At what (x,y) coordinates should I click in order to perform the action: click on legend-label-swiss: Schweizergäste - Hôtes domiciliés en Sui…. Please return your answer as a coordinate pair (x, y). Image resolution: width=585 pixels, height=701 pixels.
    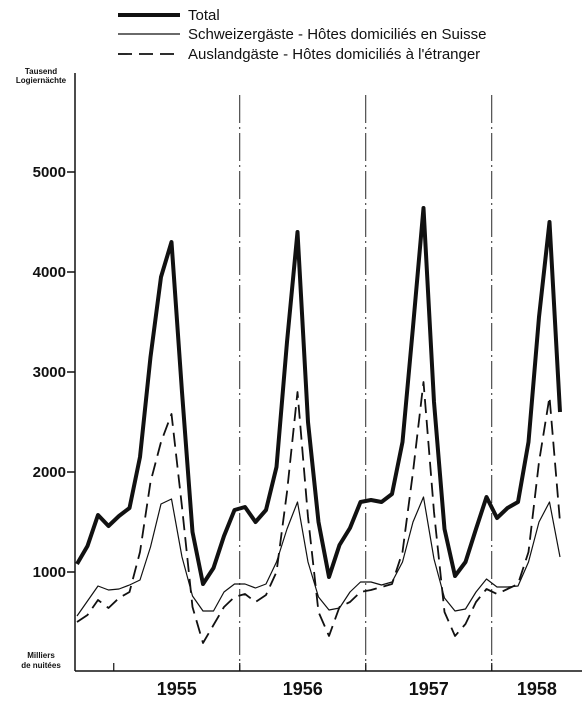
    Looking at the image, I should click on (337, 34).